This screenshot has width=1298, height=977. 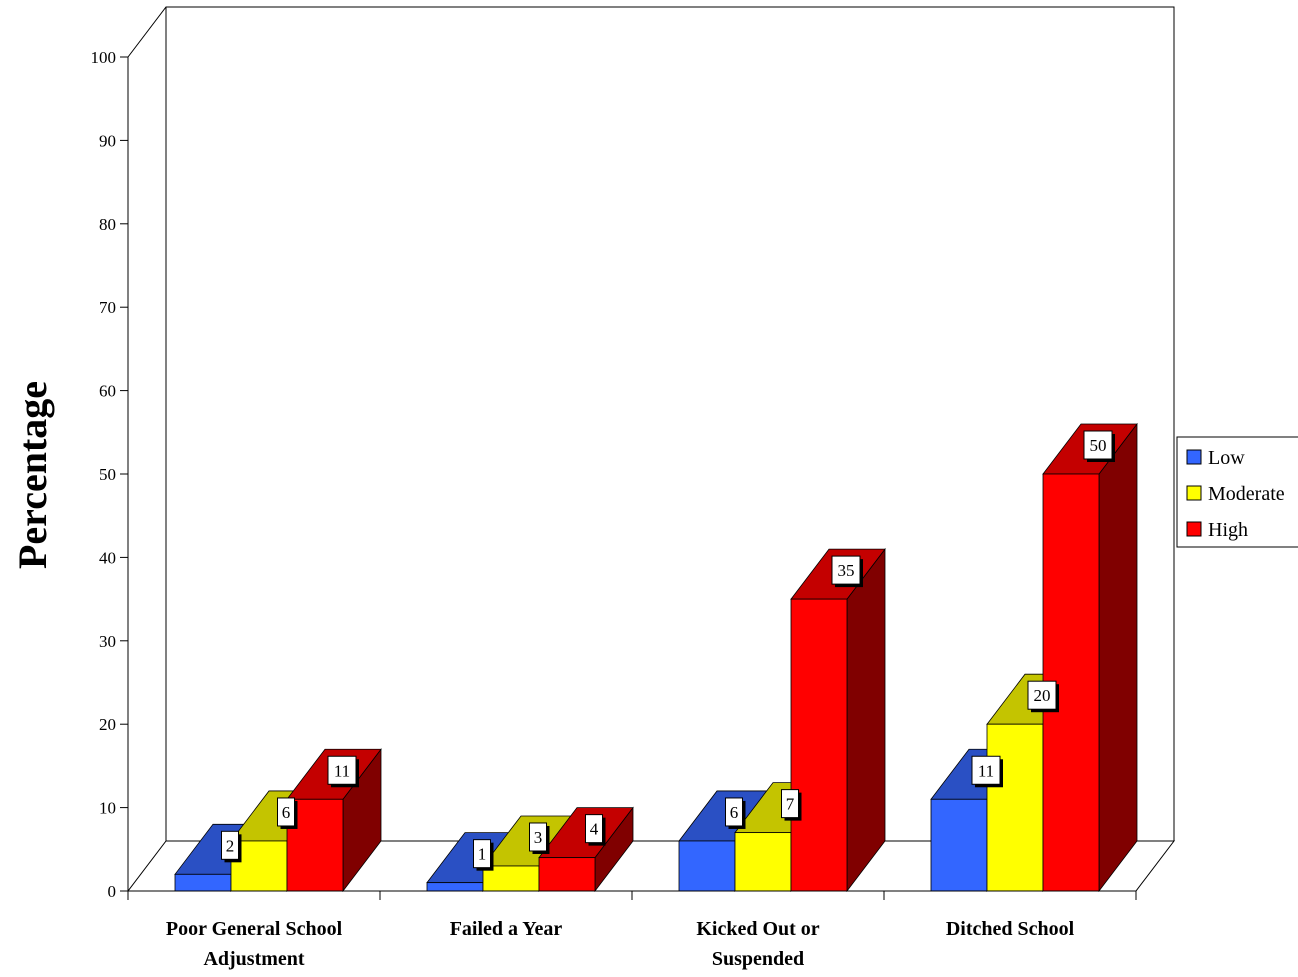 What do you see at coordinates (32, 475) in the screenshot?
I see `y-axis-title: Percentage` at bounding box center [32, 475].